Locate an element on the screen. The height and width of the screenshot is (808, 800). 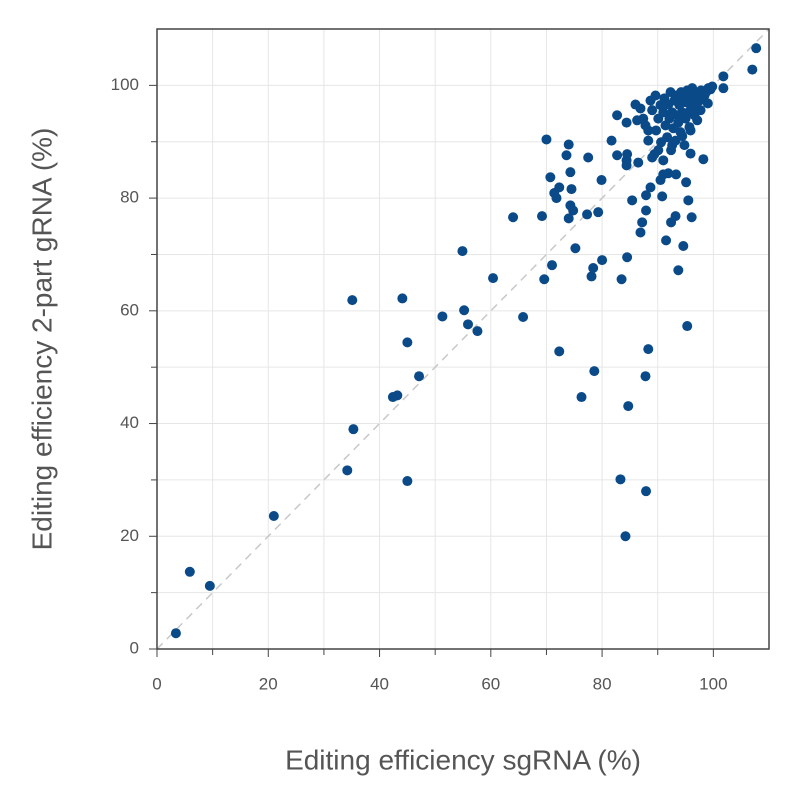
y-tick-label: 100 is located at coordinates (125, 84).